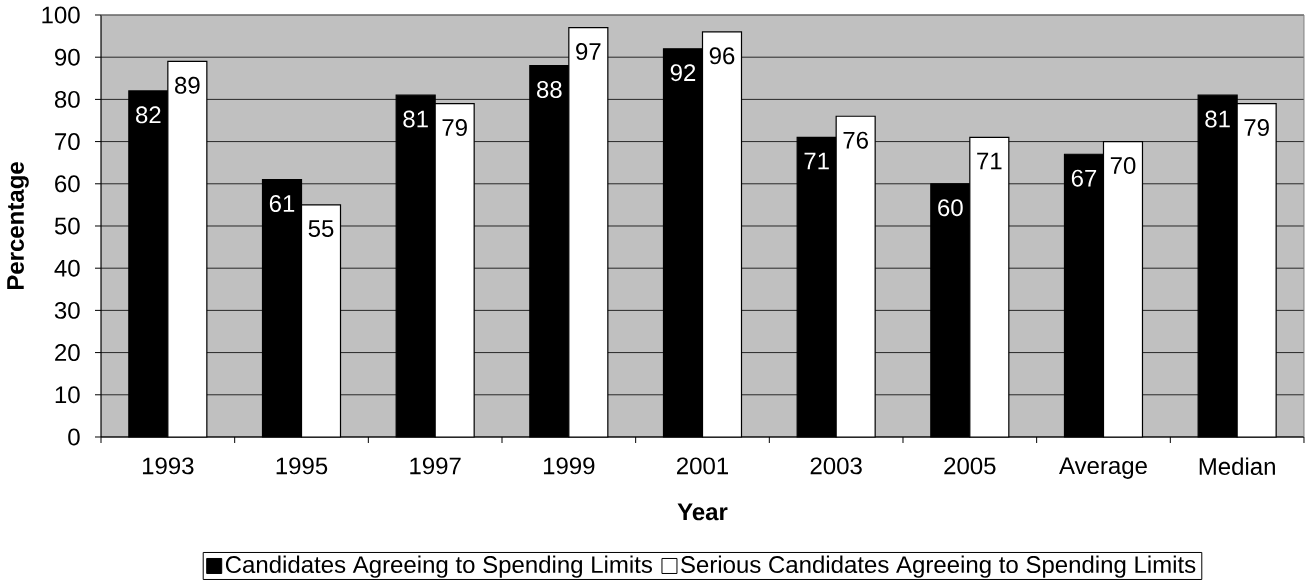 The width and height of the screenshot is (1306, 588). What do you see at coordinates (67, 353) in the screenshot?
I see `y-tick-label: 20` at bounding box center [67, 353].